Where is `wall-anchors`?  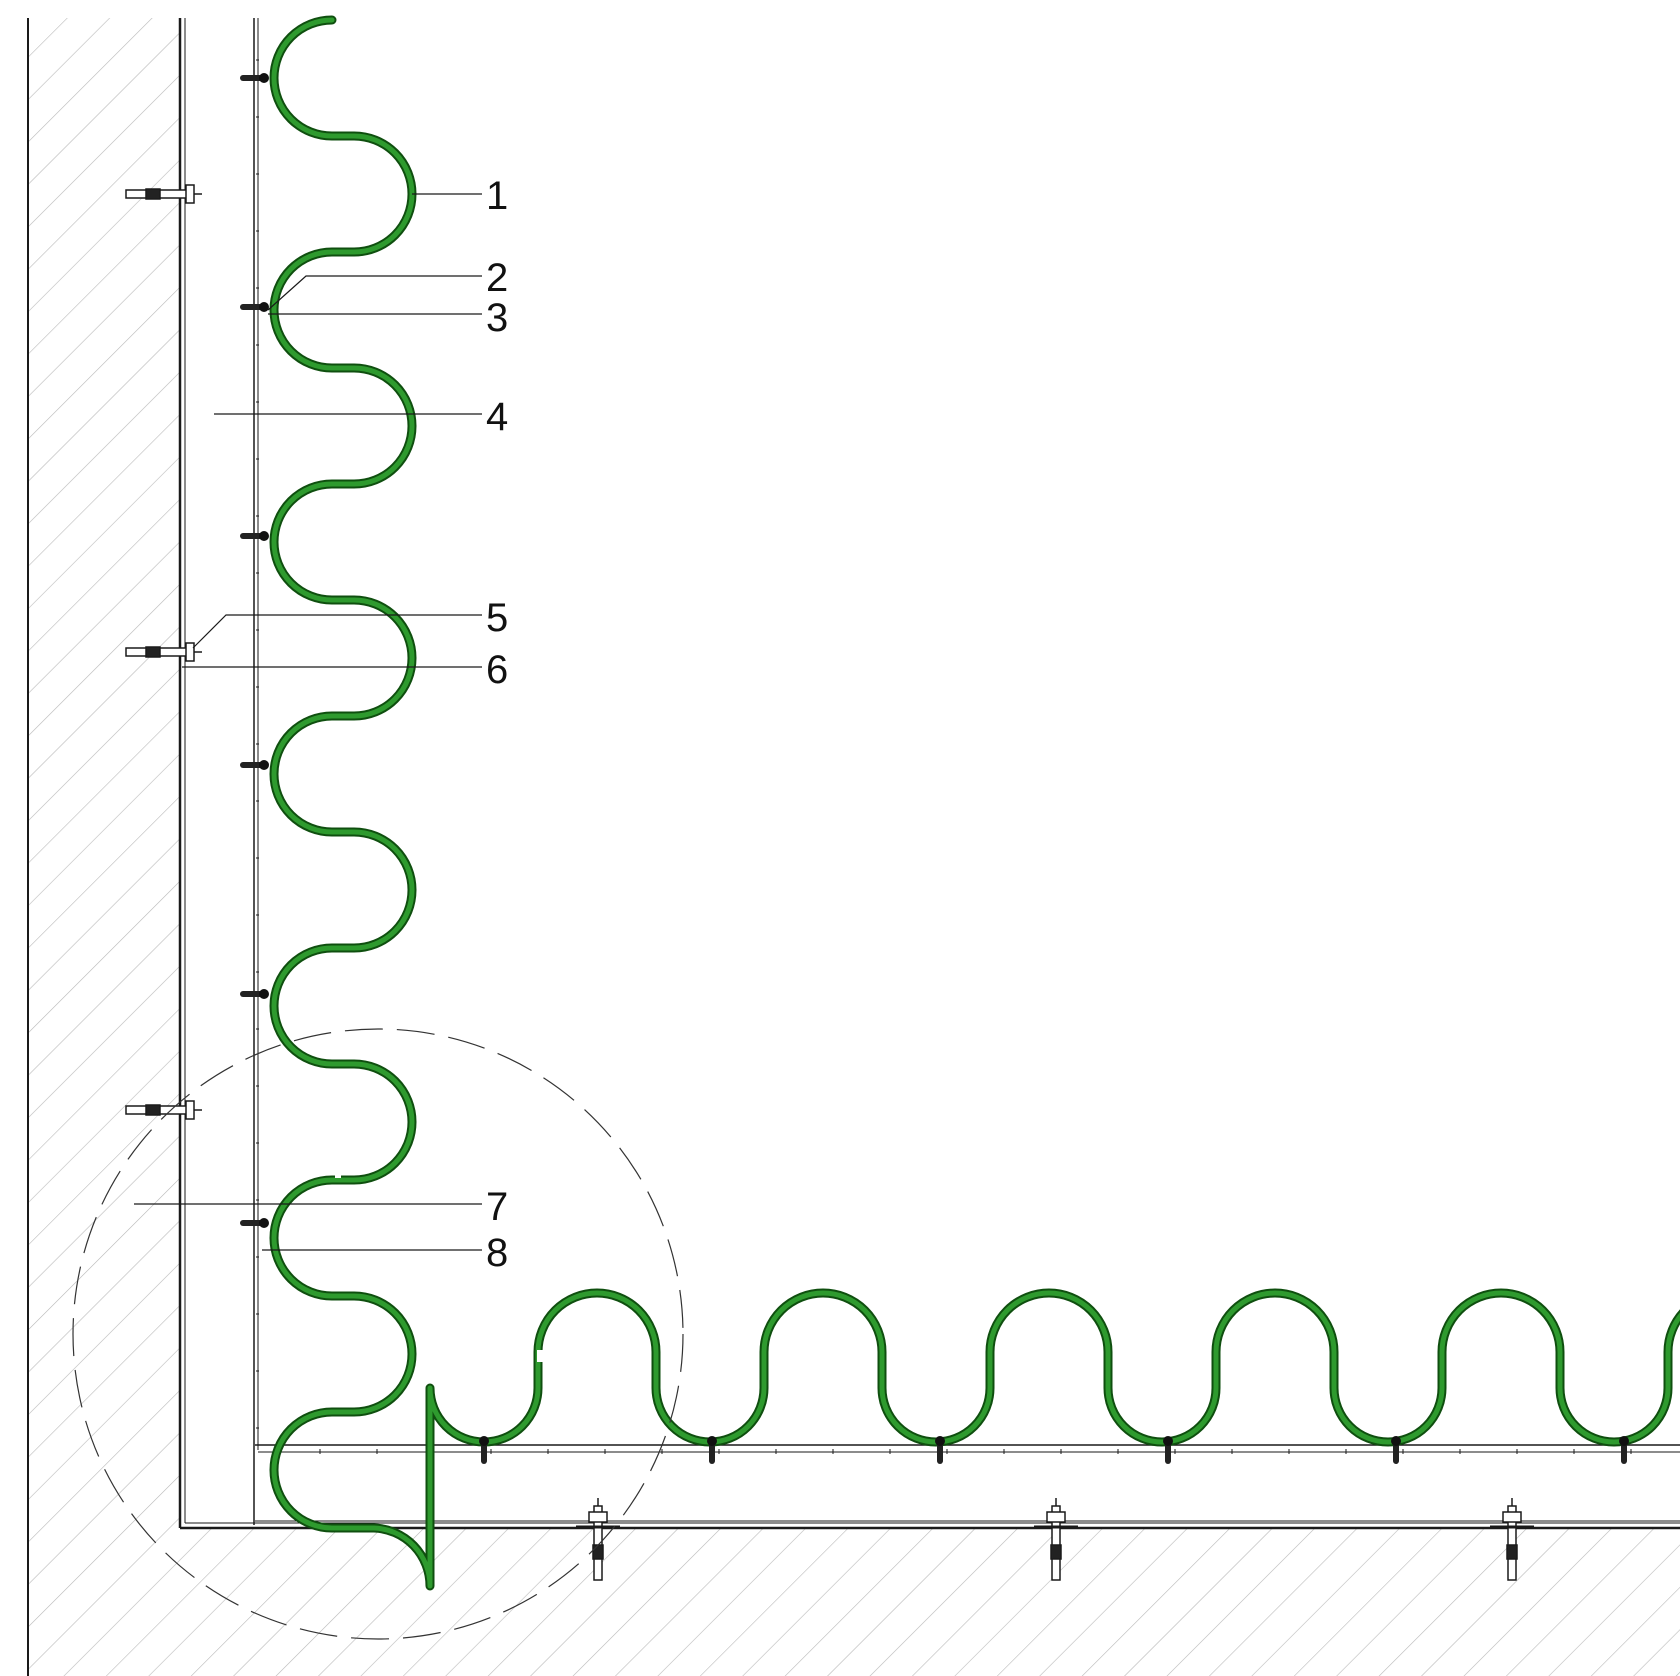 wall-anchors is located at coordinates (163, 652).